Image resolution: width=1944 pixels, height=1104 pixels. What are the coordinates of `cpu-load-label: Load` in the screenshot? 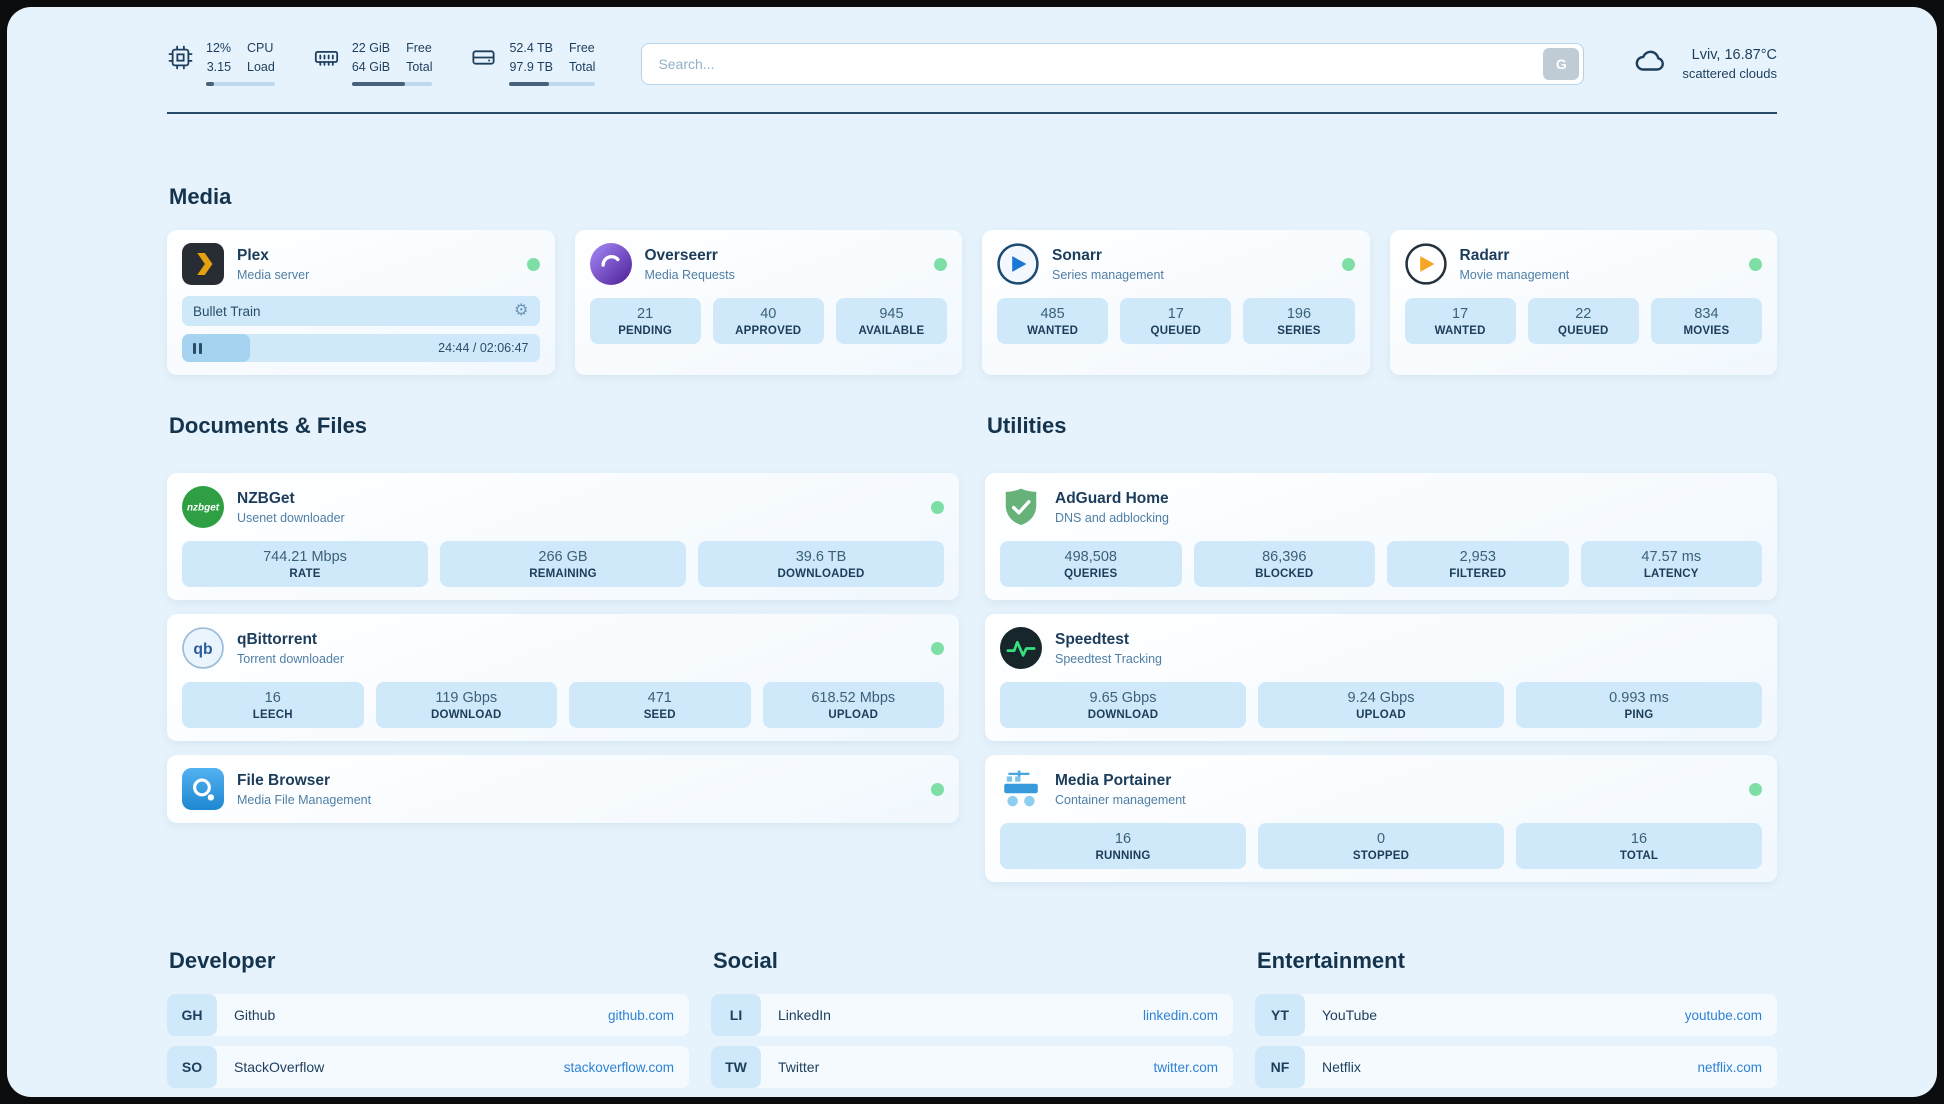 It's located at (261, 66).